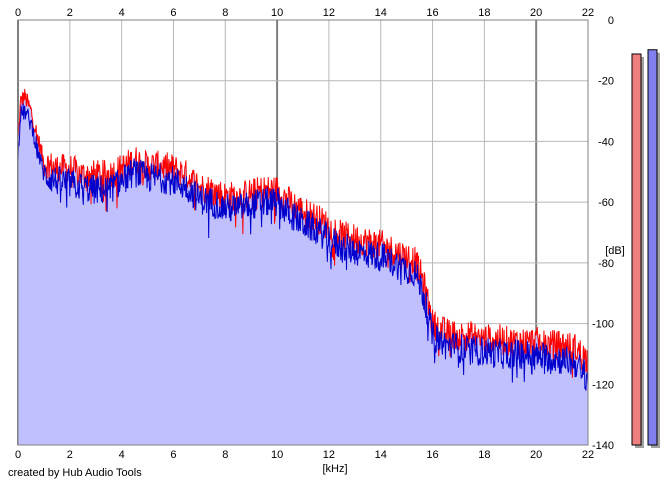 The width and height of the screenshot is (672, 491). I want to click on x-tick-label-bottom: 4, so click(122, 455).